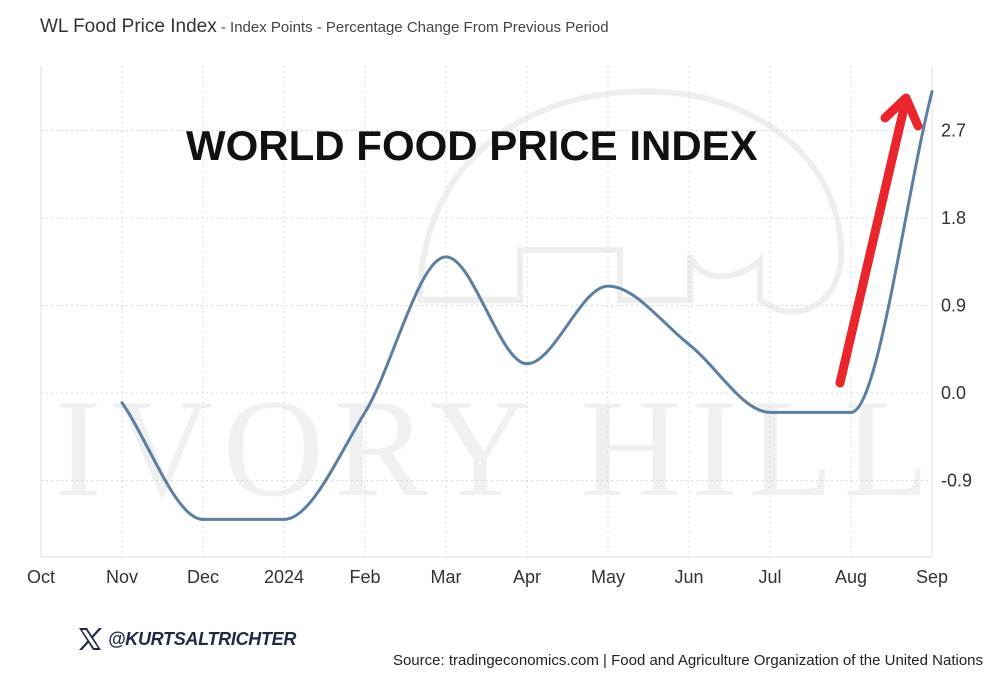 The width and height of the screenshot is (1000, 683). Describe the element at coordinates (90, 639) in the screenshot. I see `x-logo-icon` at that location.